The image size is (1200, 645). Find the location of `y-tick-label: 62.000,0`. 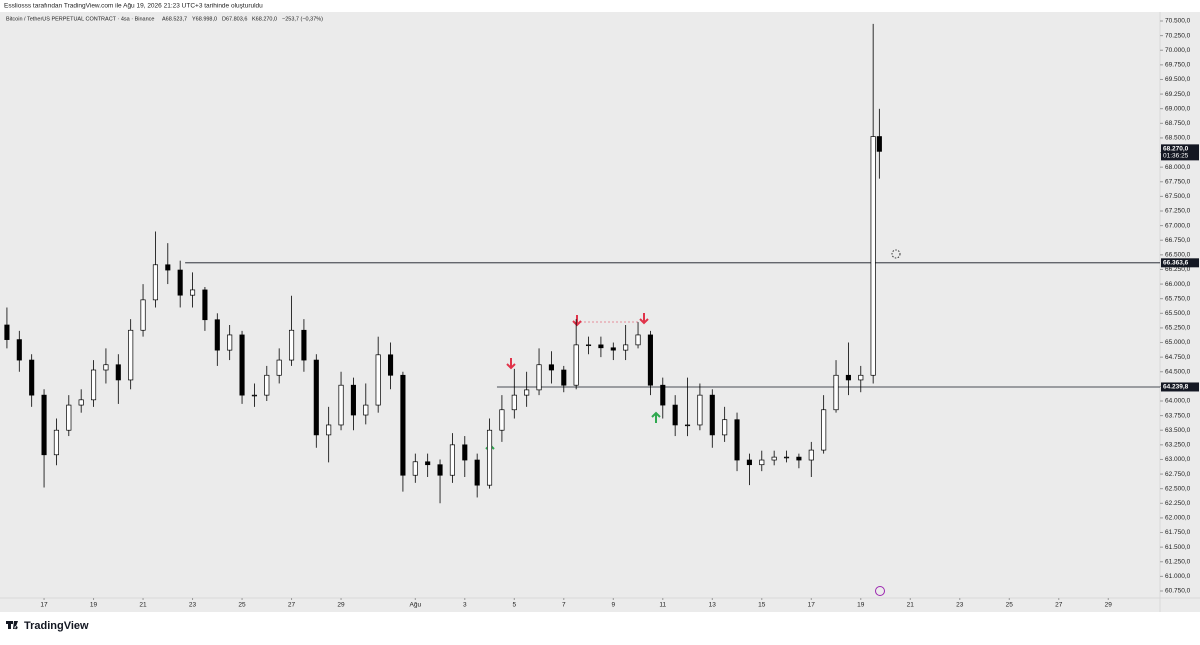

y-tick-label: 62.000,0 is located at coordinates (1178, 518).